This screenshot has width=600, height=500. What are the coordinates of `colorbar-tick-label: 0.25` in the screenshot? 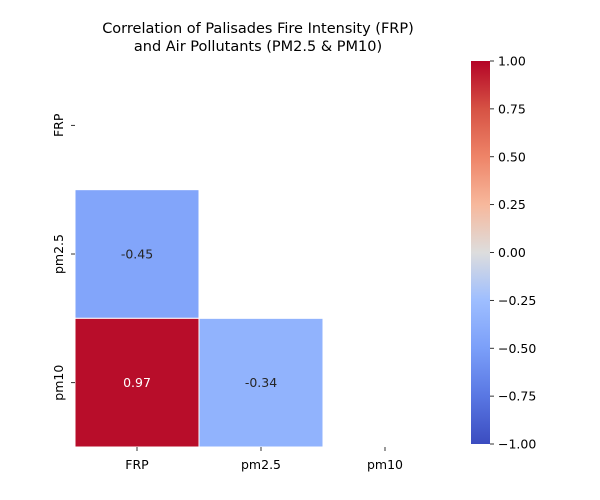 It's located at (512, 204).